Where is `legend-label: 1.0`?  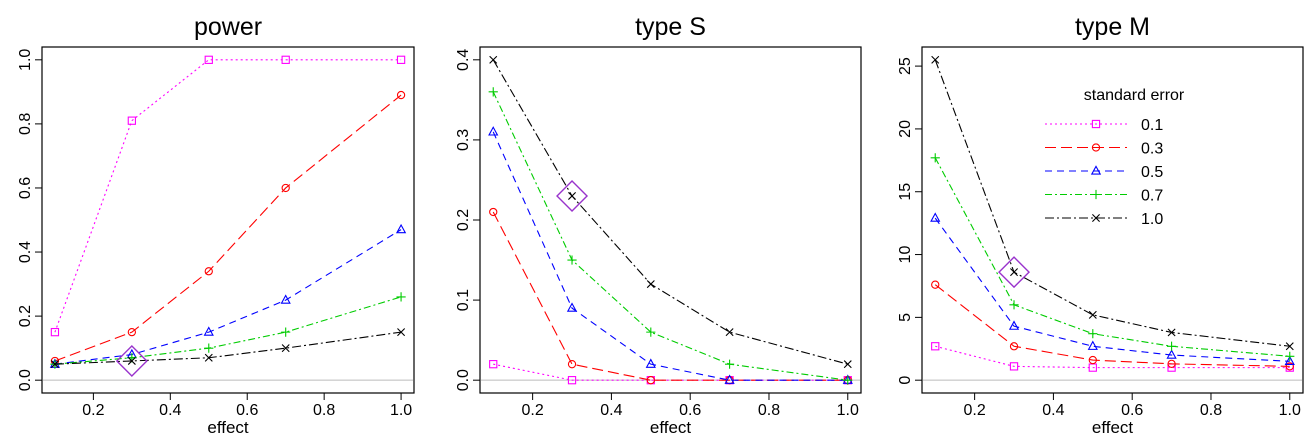
legend-label: 1.0 is located at coordinates (1152, 219).